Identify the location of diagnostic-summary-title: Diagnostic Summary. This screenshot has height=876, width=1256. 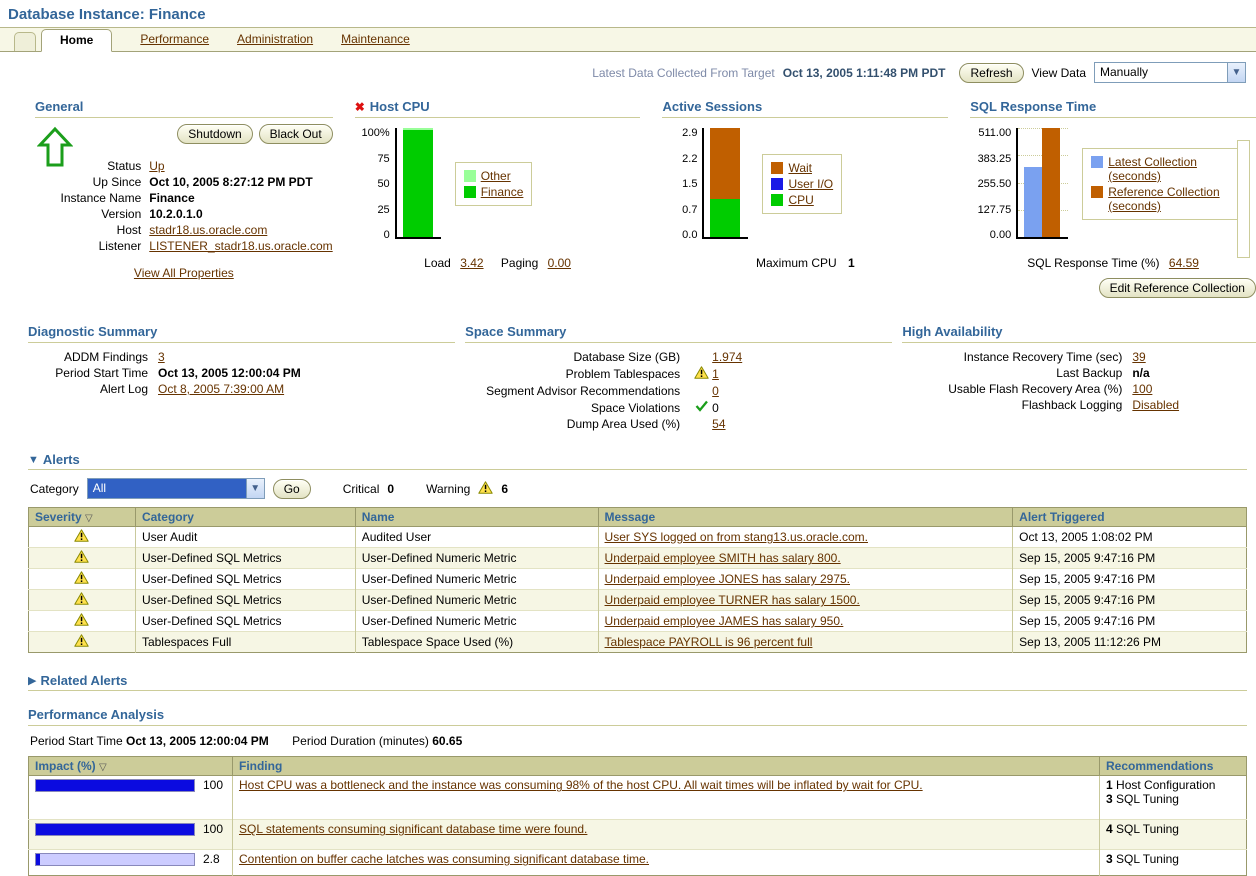
(93, 331).